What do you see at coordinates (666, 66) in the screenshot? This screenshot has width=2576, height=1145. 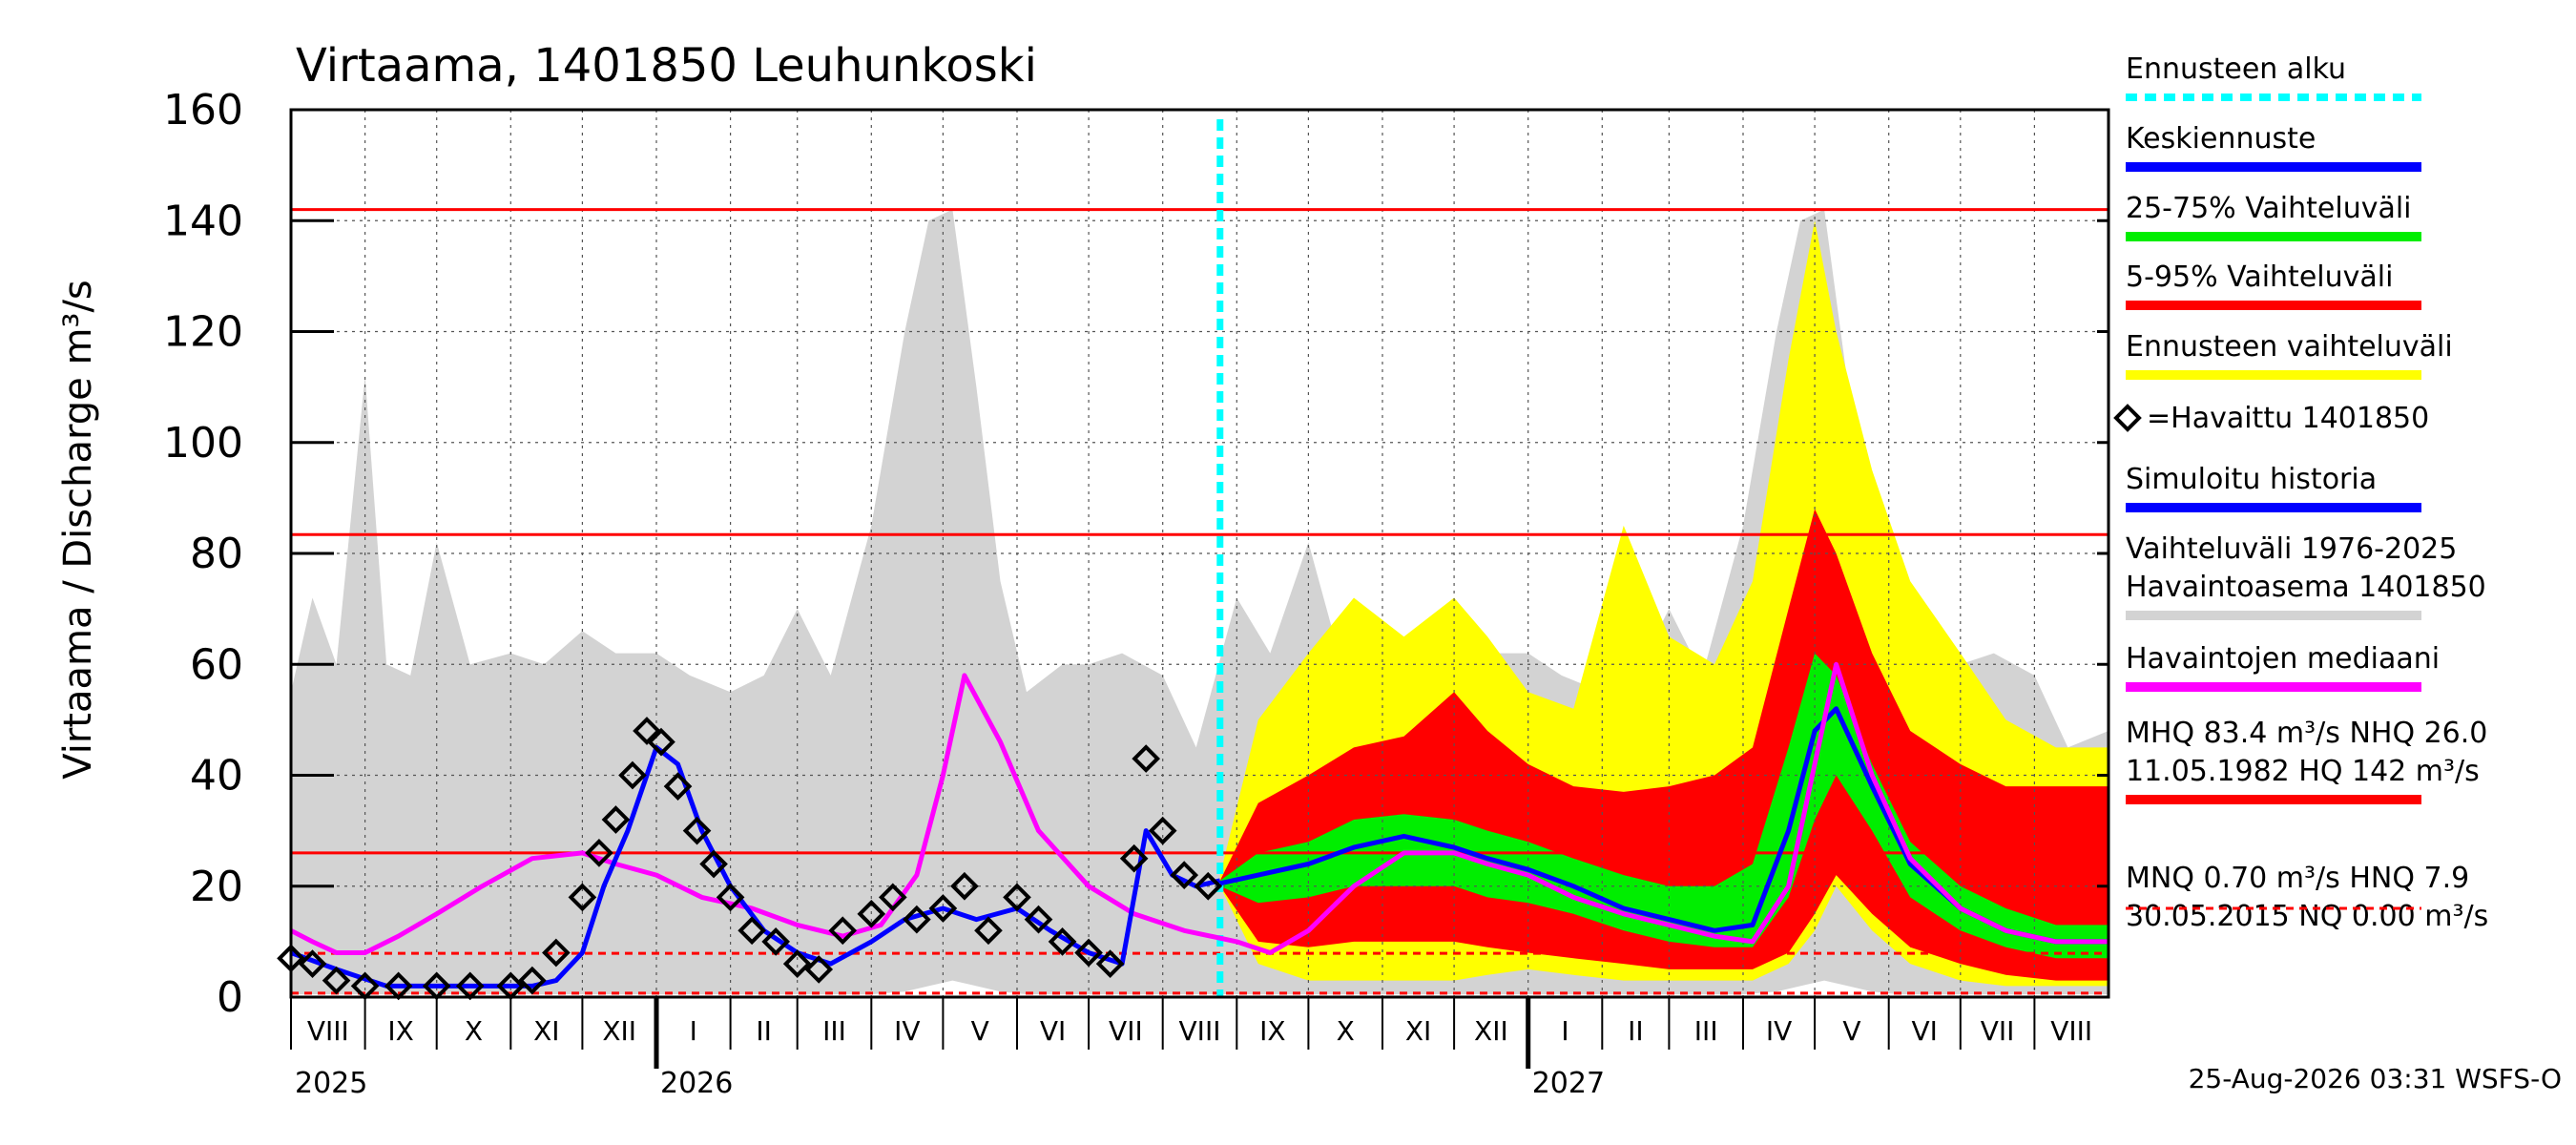 I see `chart-title: Virtaama, 1401850 Leuhunkoski` at bounding box center [666, 66].